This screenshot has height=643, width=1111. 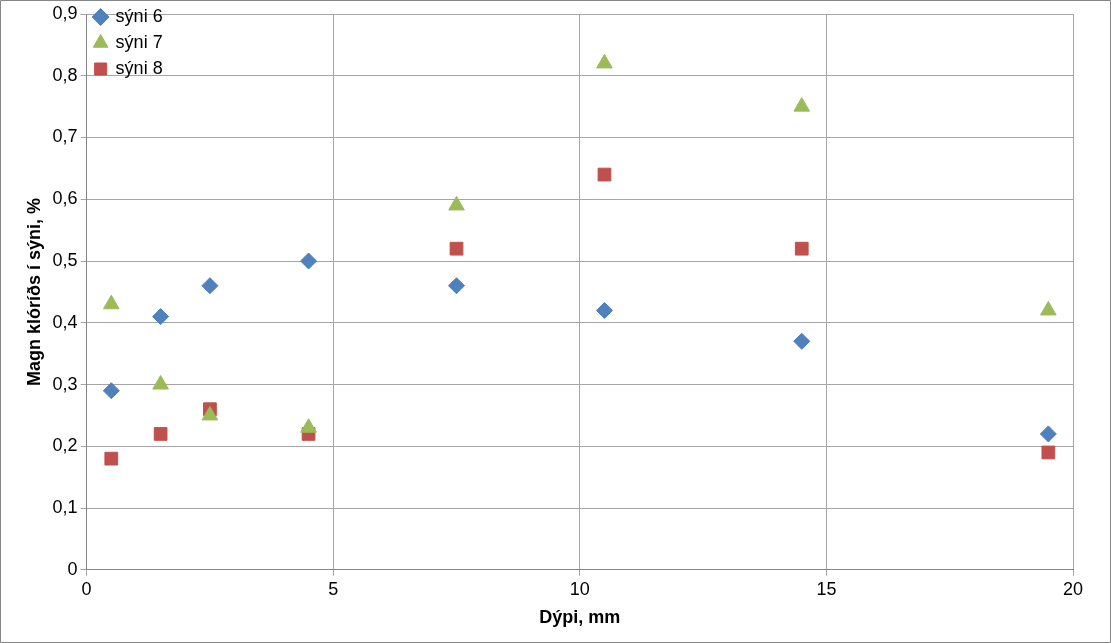 What do you see at coordinates (139, 15) in the screenshot?
I see `legend-label: sýni 6` at bounding box center [139, 15].